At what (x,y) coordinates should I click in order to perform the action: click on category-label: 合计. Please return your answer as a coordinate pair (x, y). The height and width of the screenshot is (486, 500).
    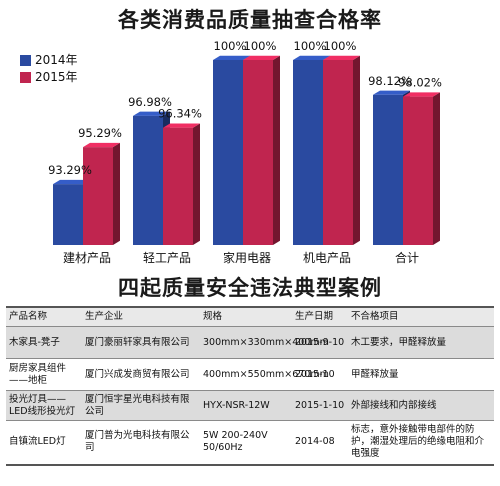
    Looking at the image, I should click on (407, 257).